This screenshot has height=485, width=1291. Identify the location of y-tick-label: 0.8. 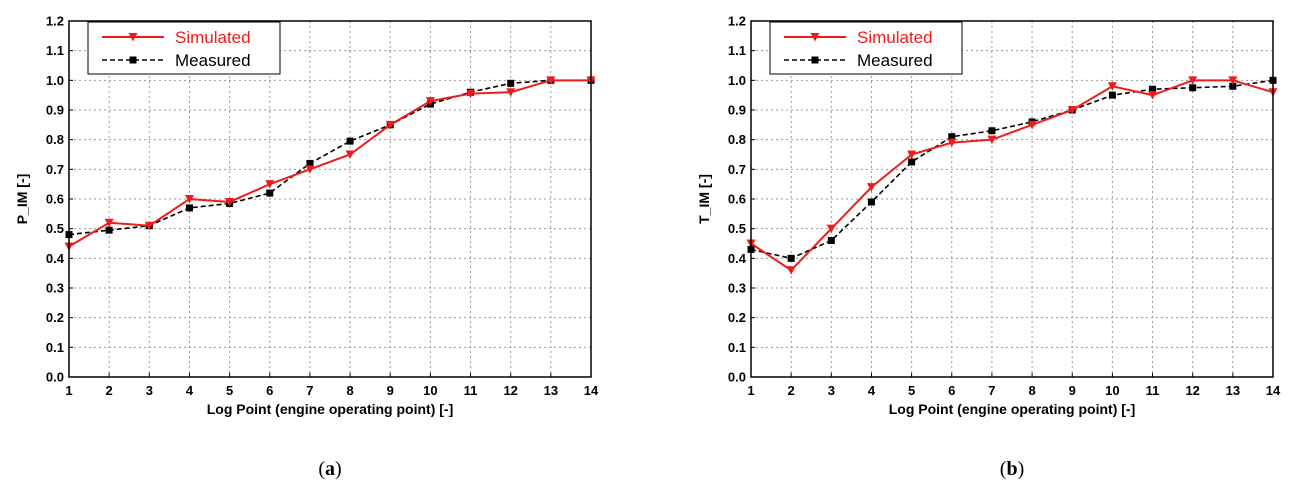
(55, 139).